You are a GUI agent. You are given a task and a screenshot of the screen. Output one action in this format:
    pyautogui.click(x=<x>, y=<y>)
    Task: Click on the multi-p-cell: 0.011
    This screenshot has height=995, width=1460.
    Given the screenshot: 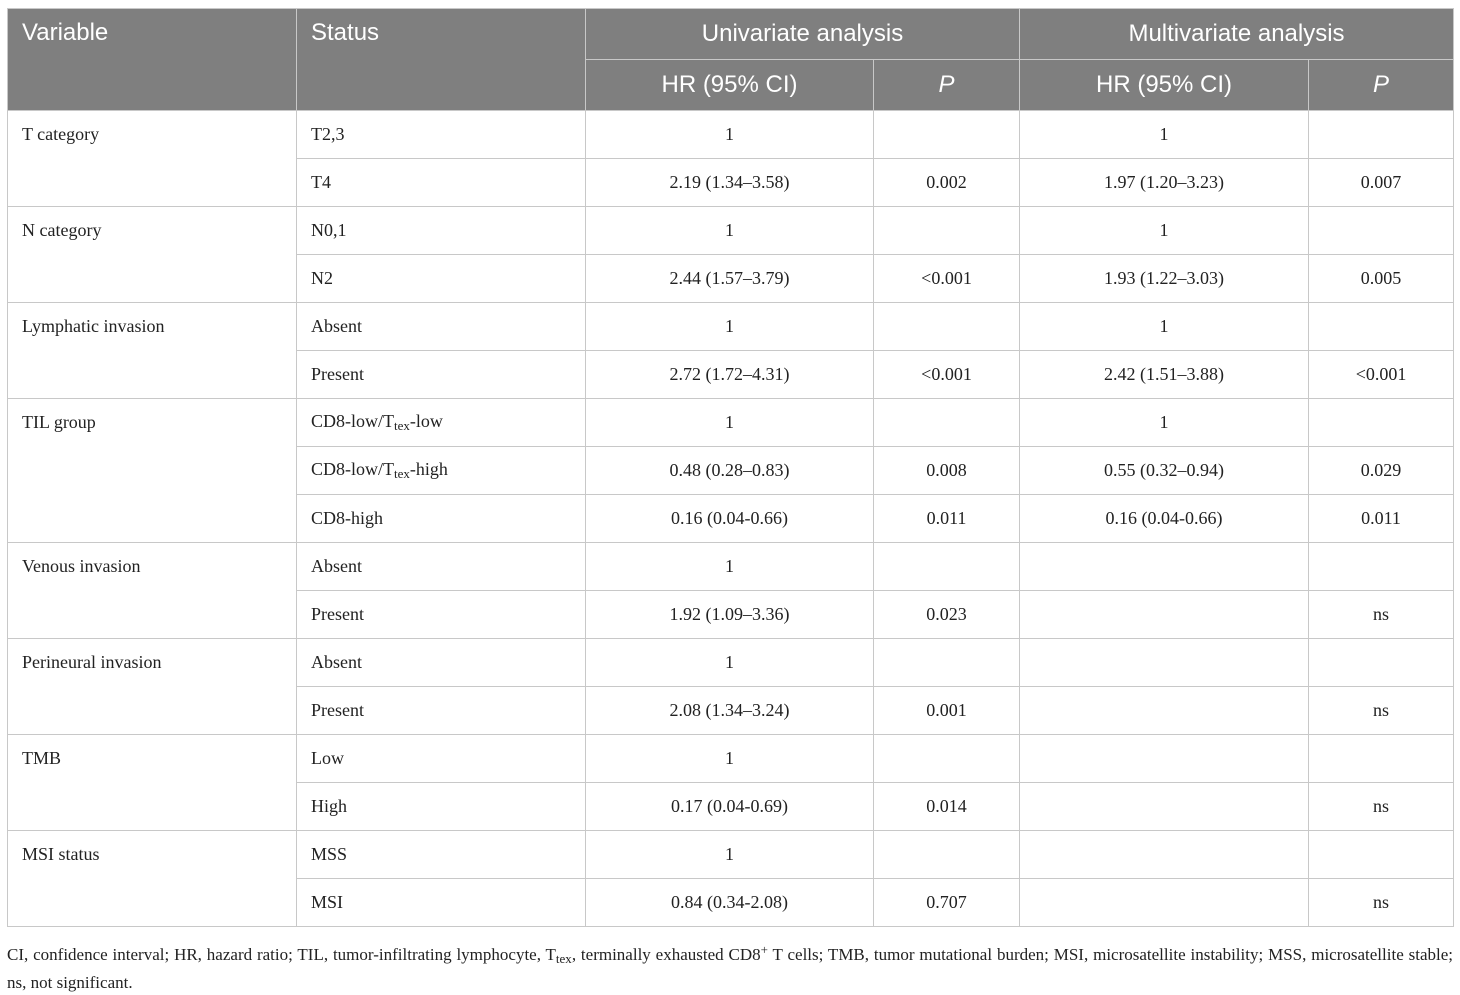 What is the action you would take?
    pyautogui.click(x=1381, y=518)
    